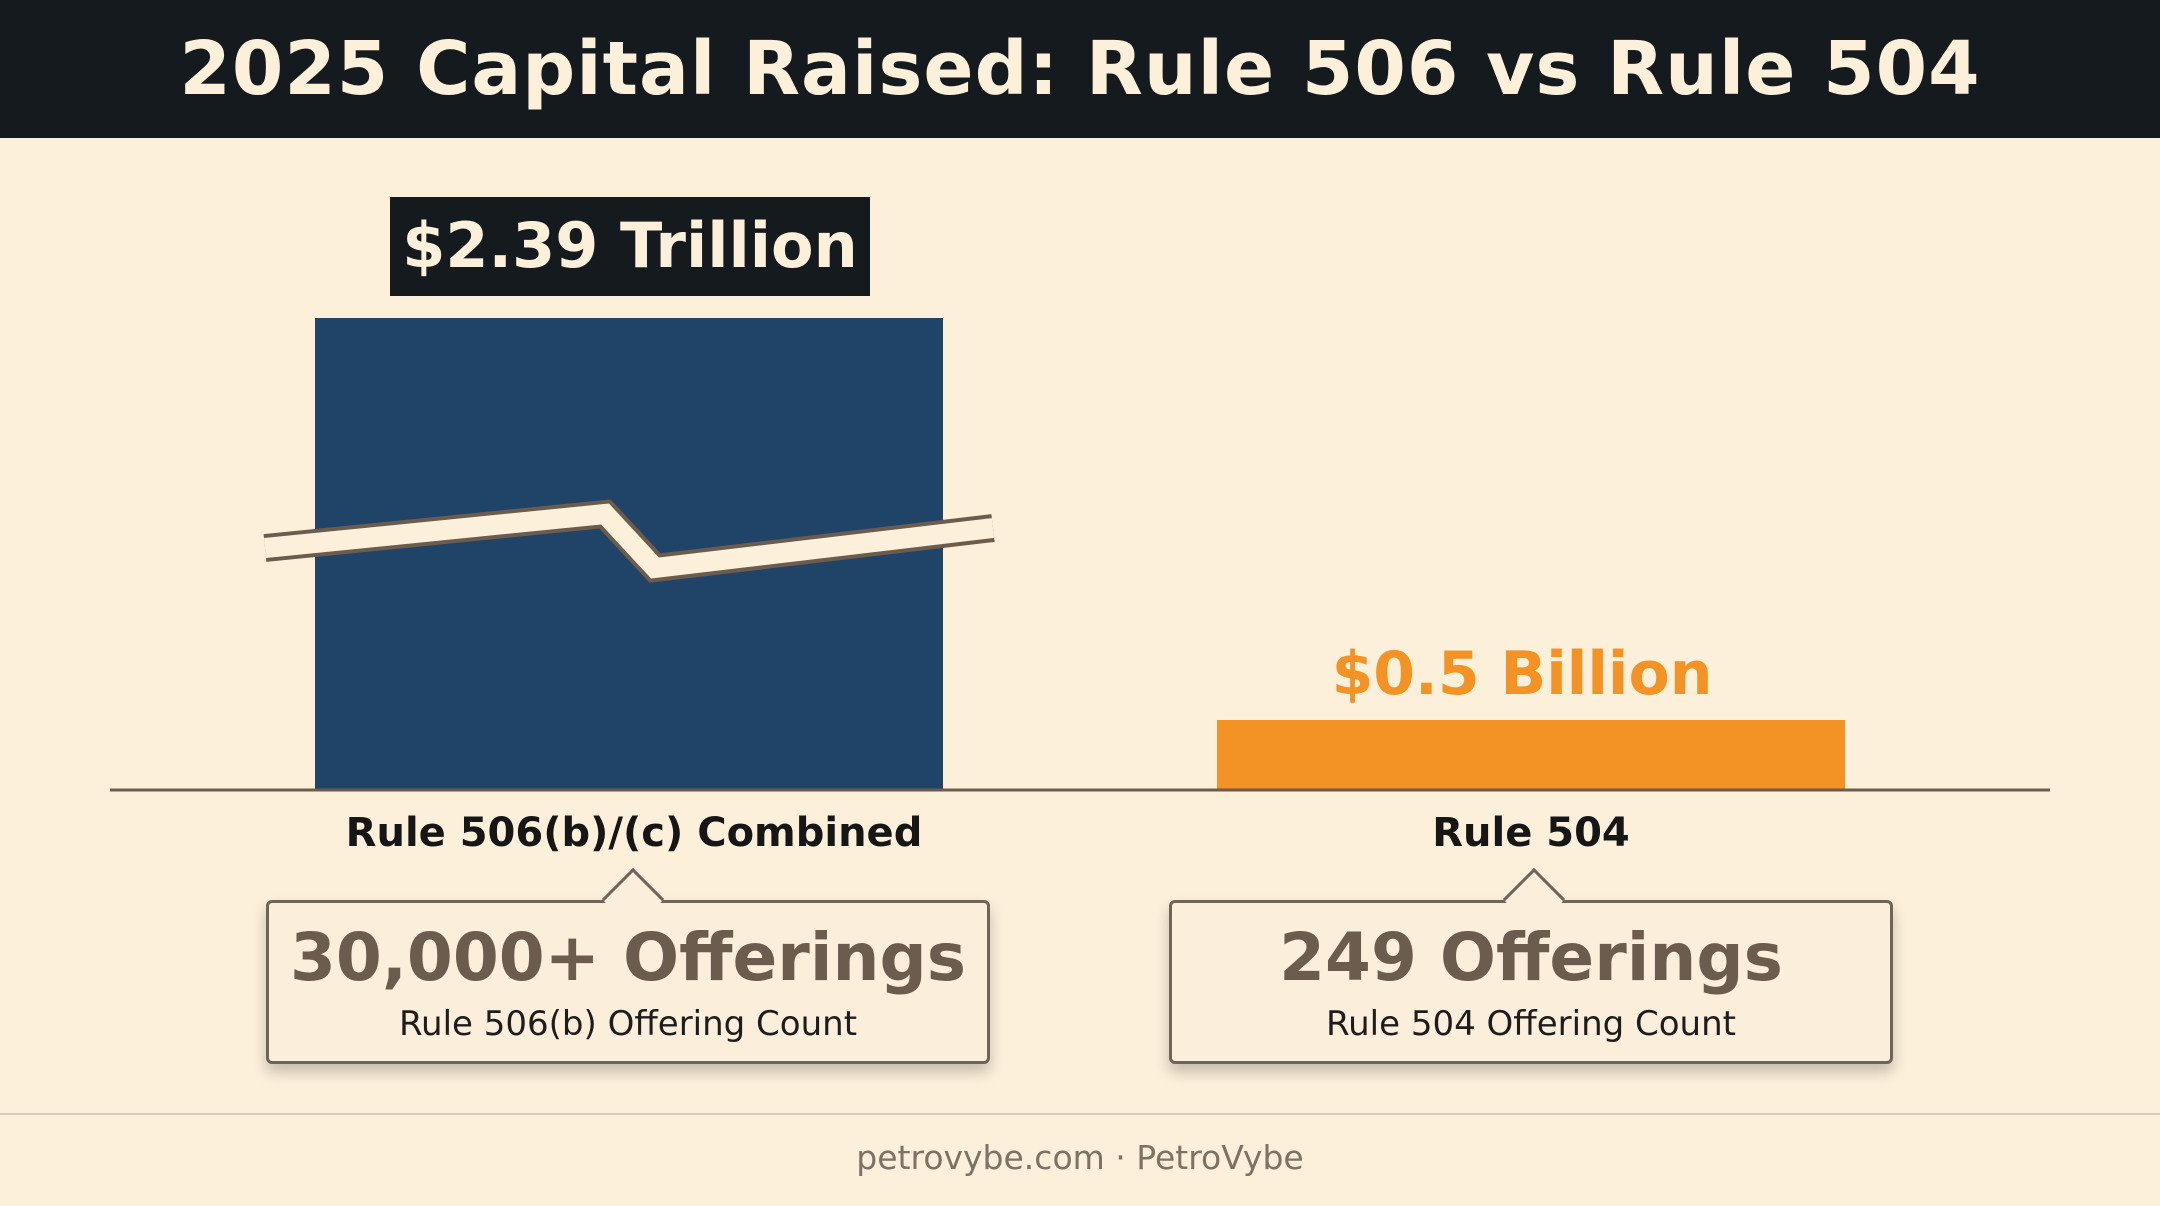  What do you see at coordinates (1531, 957) in the screenshot?
I see `callout-headline: 249 Offerings` at bounding box center [1531, 957].